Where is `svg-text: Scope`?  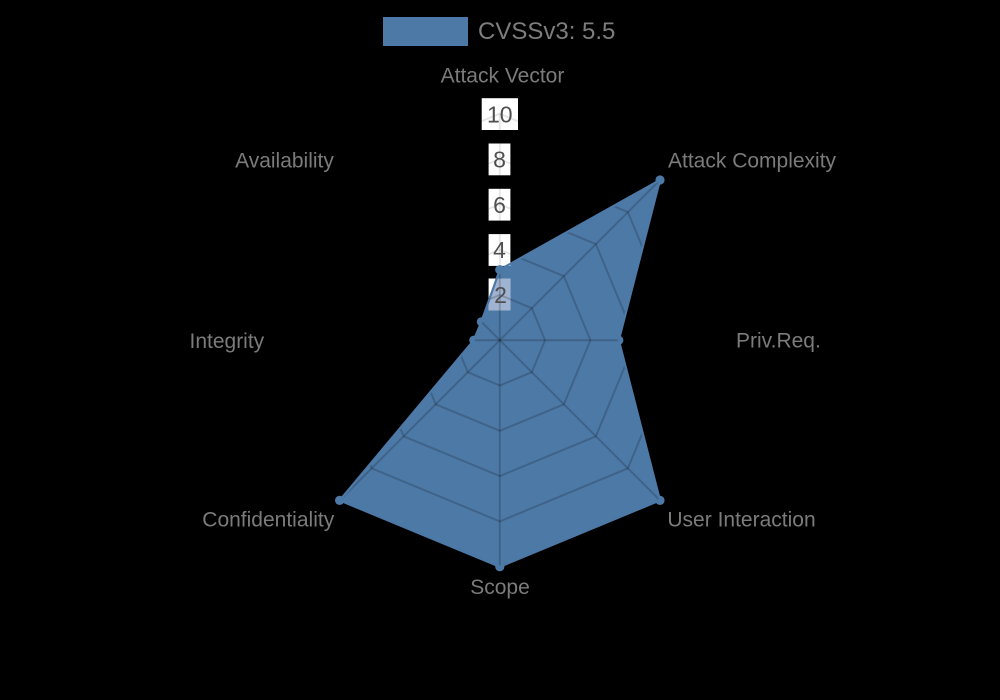 svg-text: Scope is located at coordinates (500, 587).